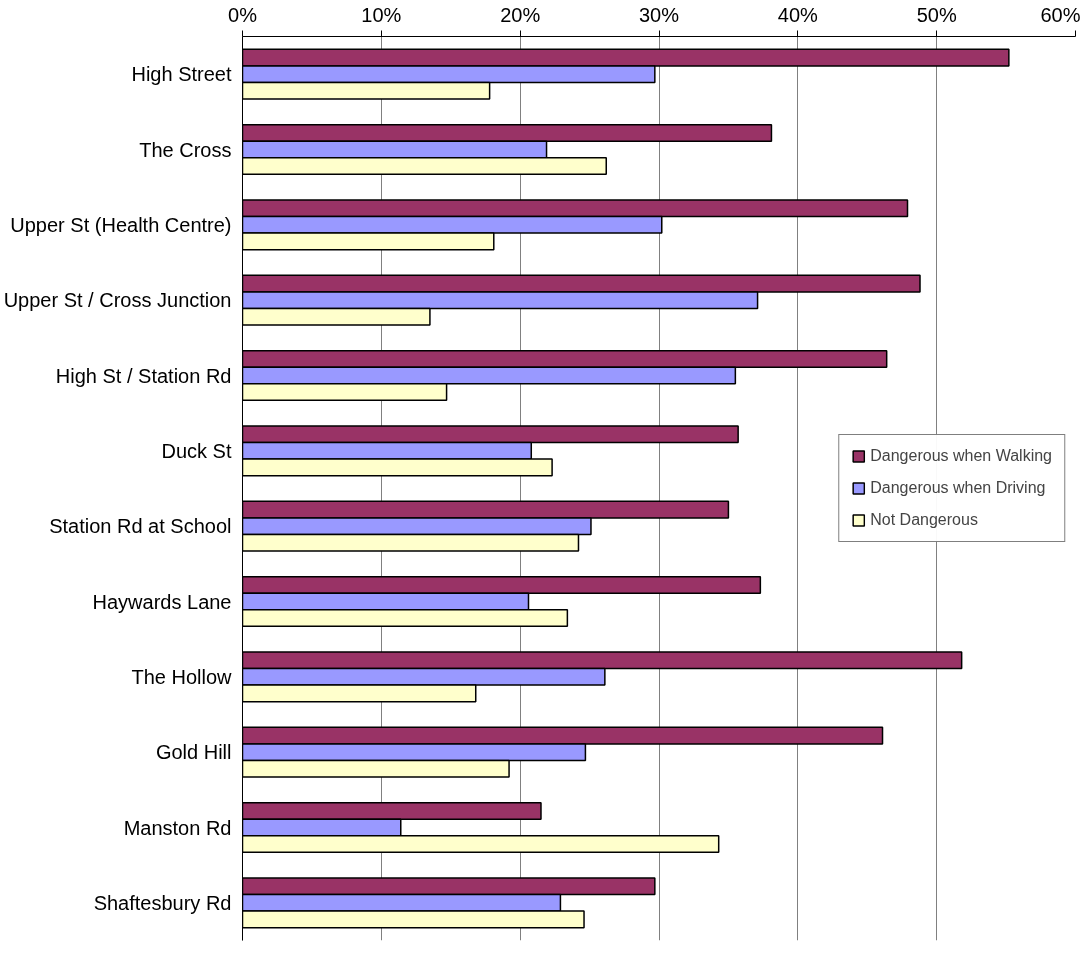 Image resolution: width=1088 pixels, height=954 pixels. I want to click on x-tick-label: 60%, so click(1060, 14).